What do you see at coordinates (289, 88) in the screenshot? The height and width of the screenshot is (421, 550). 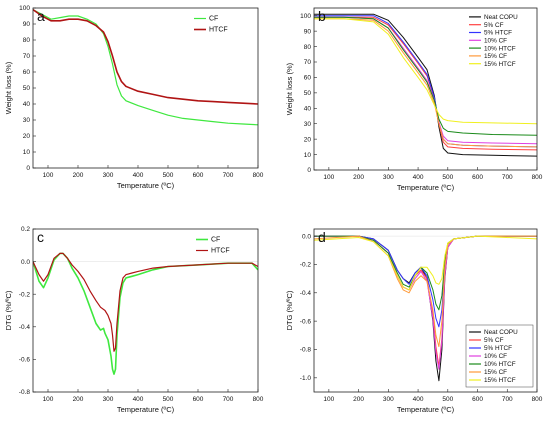 I see `y-axis-label: Weight loss (%)` at bounding box center [289, 88].